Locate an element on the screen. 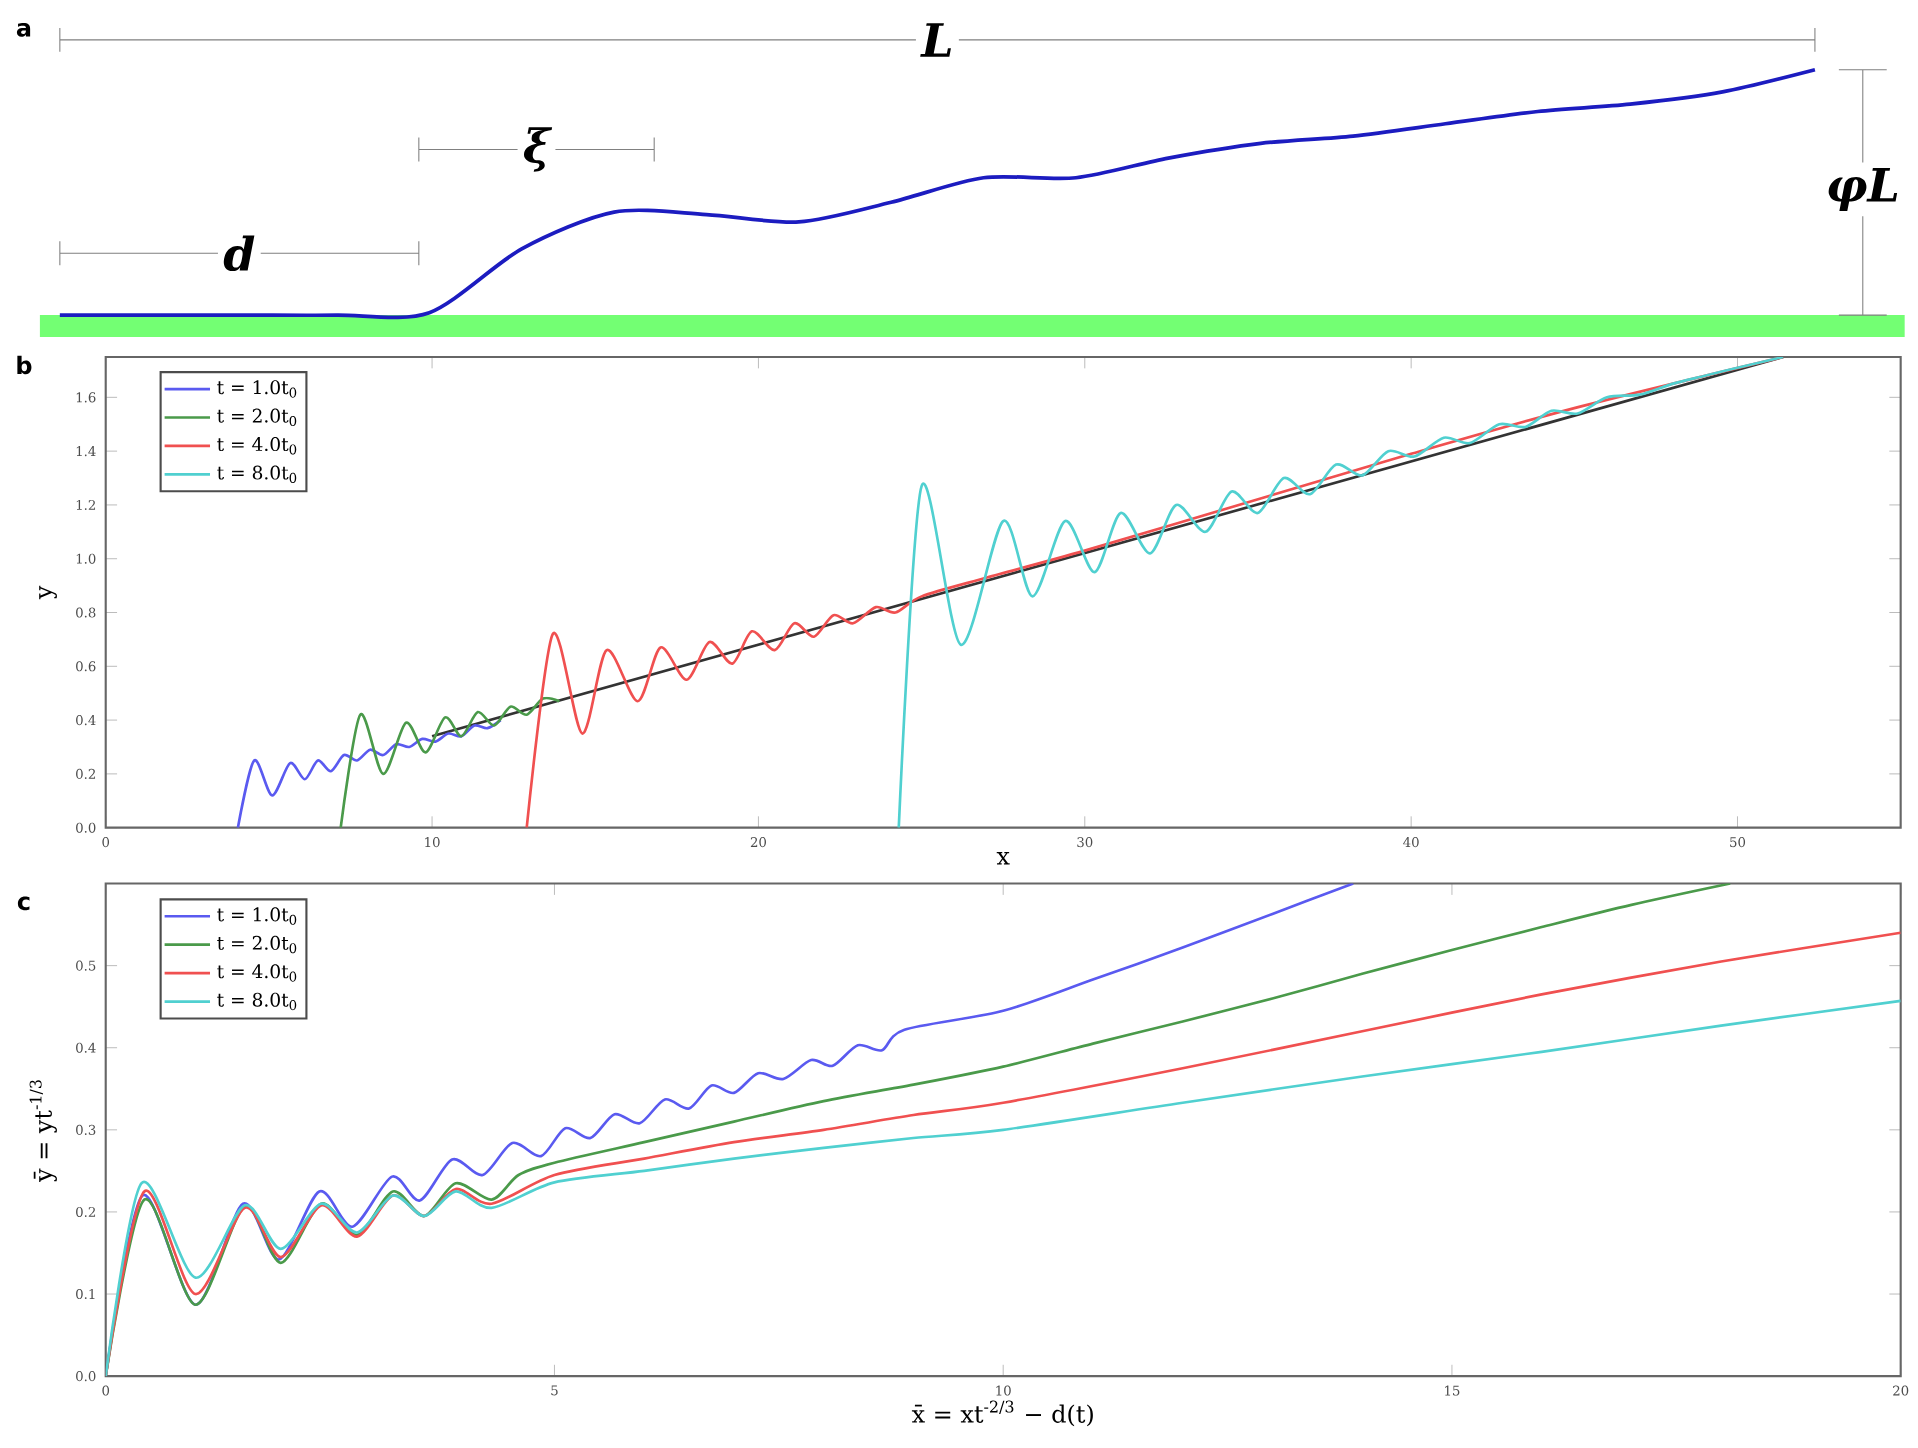 This screenshot has height=1448, width=1918. text: c is located at coordinates (23, 903).